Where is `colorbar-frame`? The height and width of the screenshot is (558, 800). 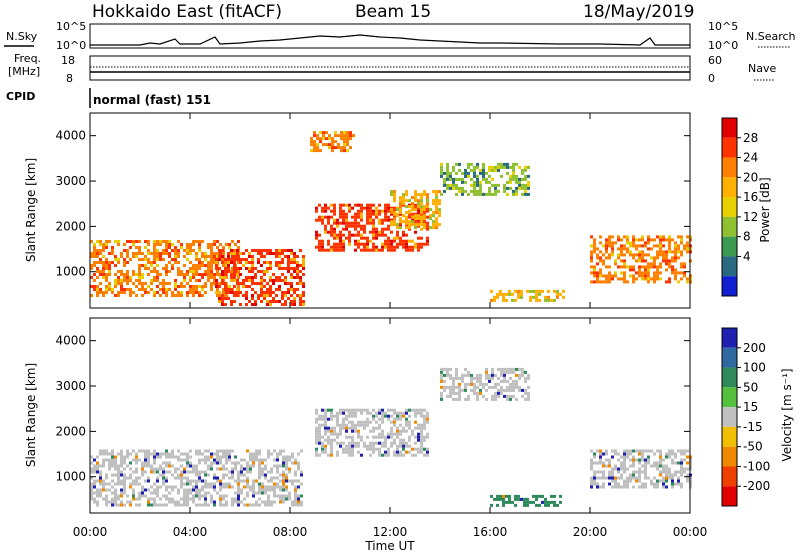
colorbar-frame is located at coordinates (729, 417).